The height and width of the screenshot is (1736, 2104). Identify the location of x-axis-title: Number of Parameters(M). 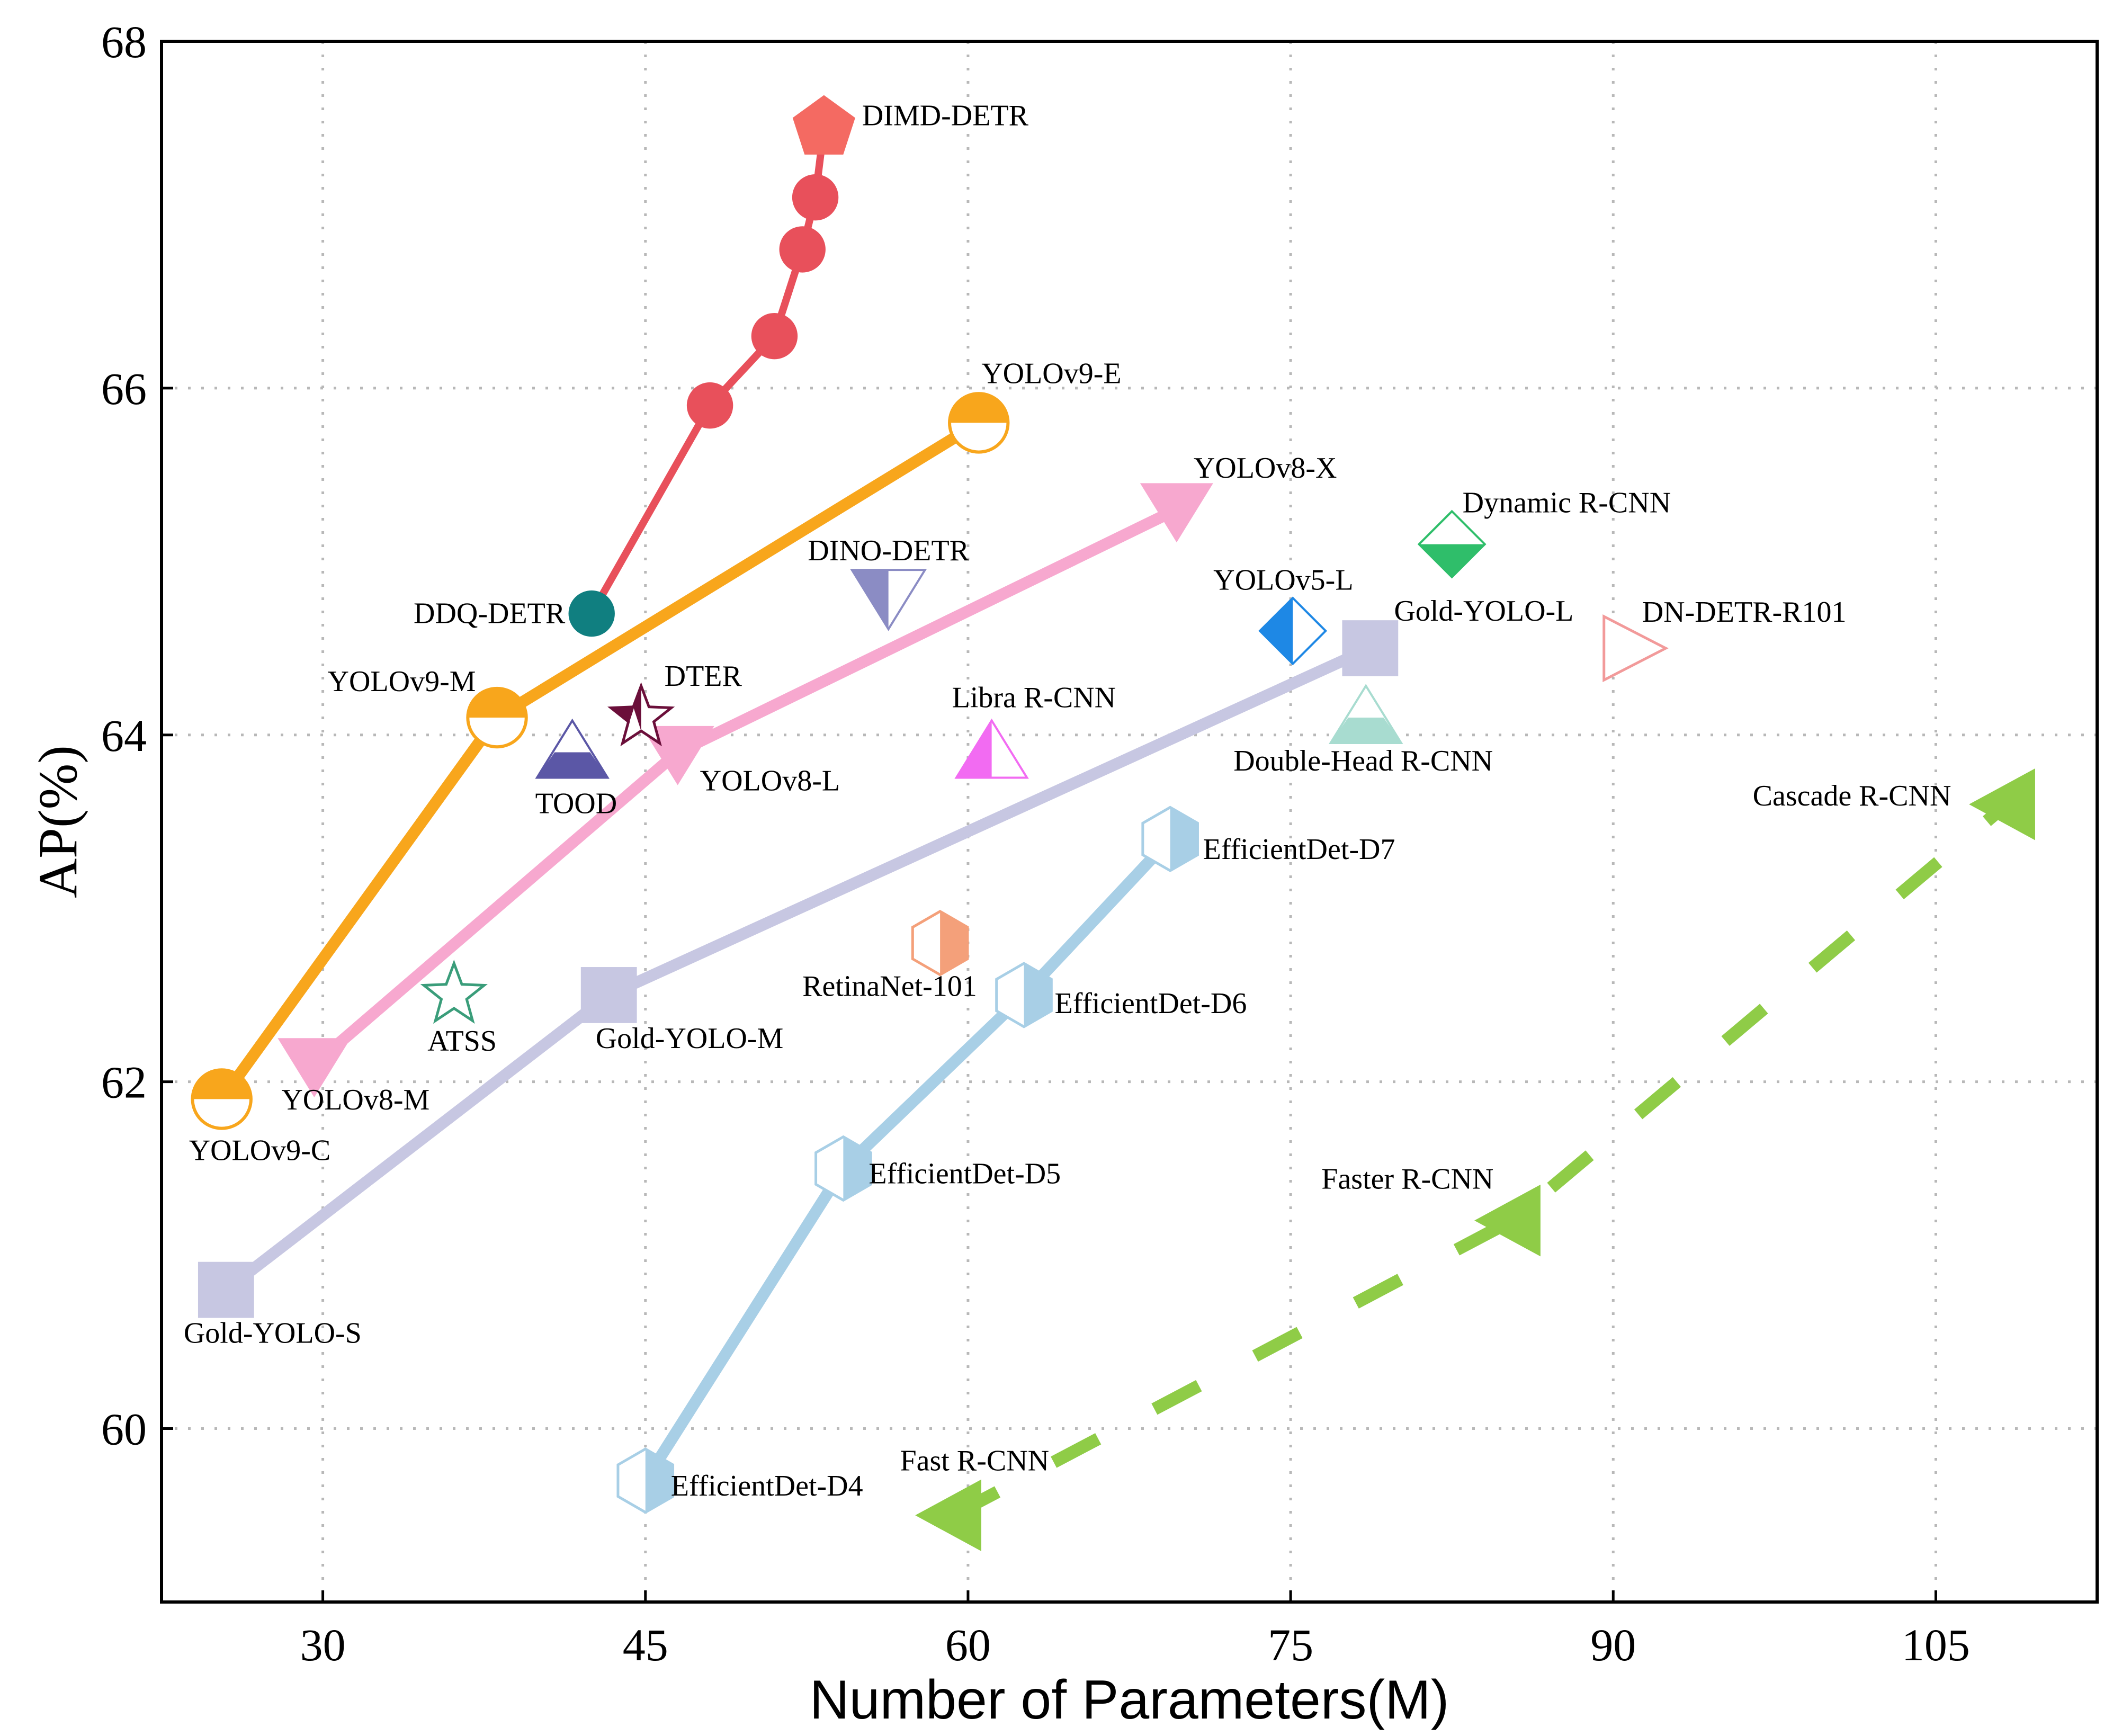
(1129, 1700).